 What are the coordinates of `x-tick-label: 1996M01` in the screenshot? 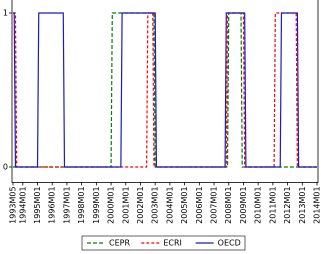 It's located at (52, 204).